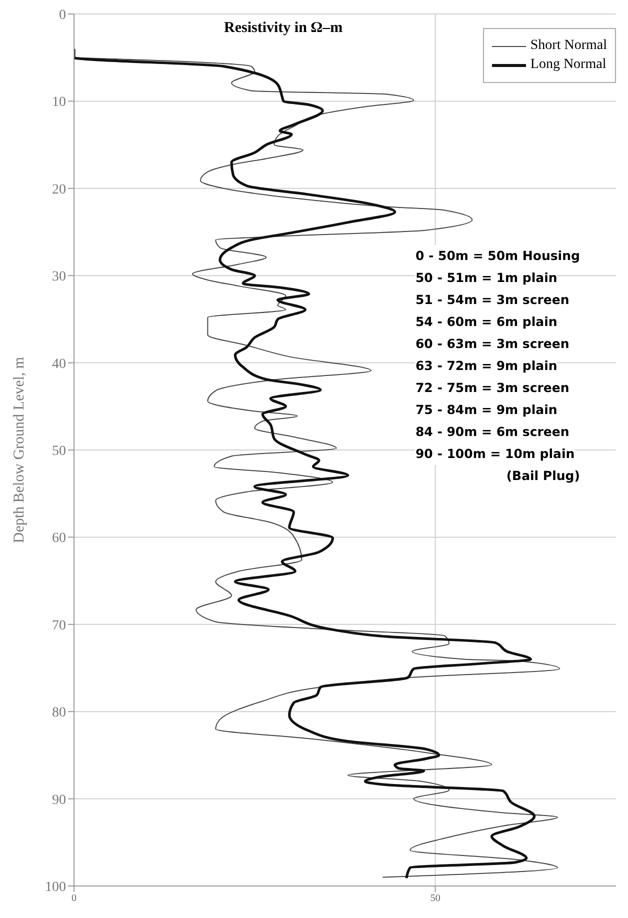 This screenshot has height=918, width=628. Describe the element at coordinates (486, 366) in the screenshot. I see `annotation: 63 - 72m = 9m plain` at that location.